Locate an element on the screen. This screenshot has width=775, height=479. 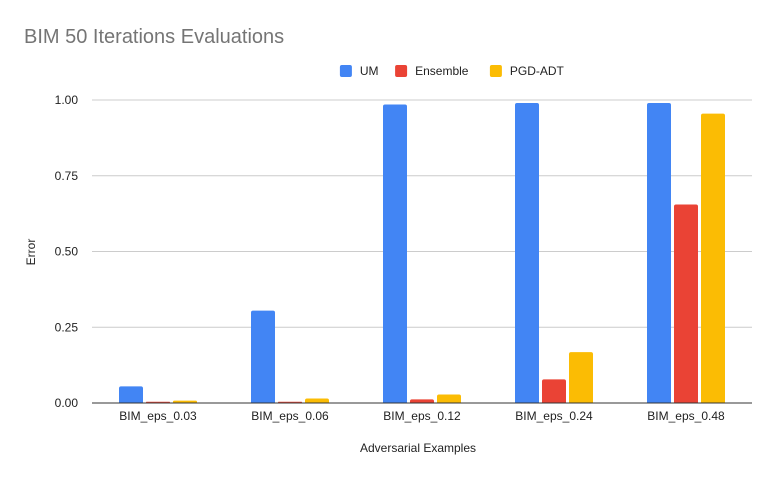
y-axis-title: Error is located at coordinates (31, 252).